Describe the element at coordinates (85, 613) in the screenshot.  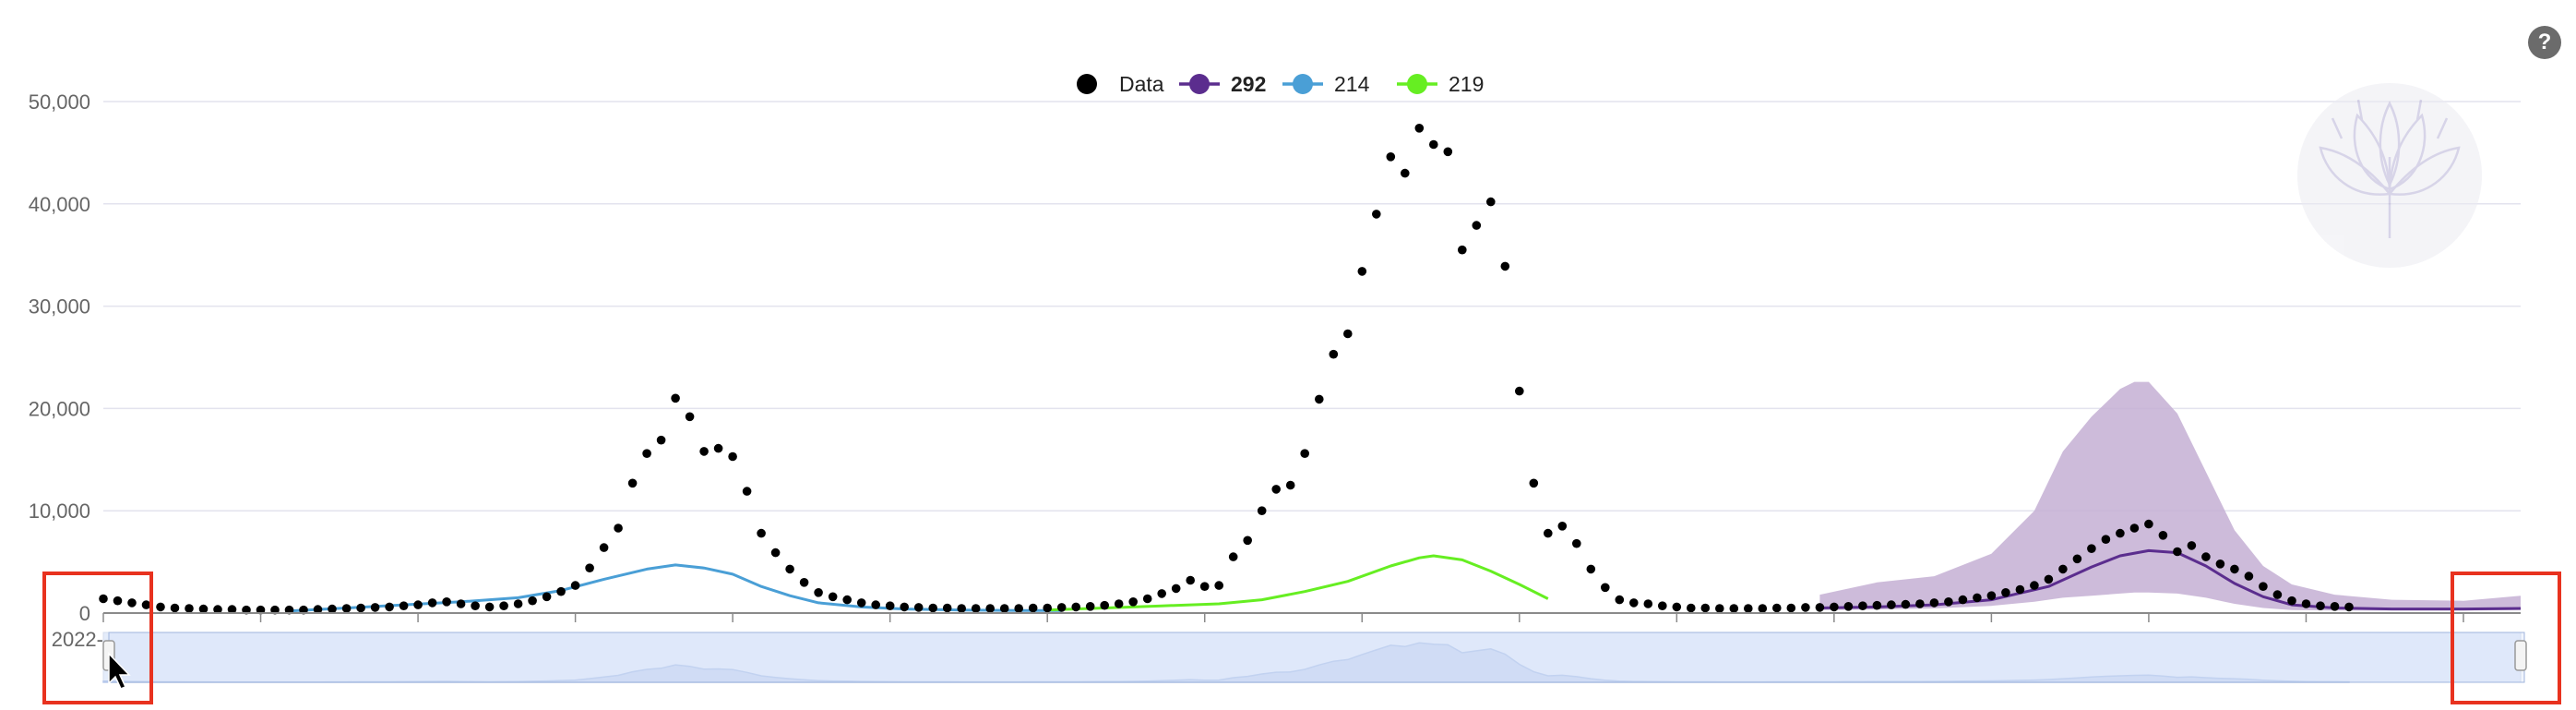
I see `y-tick-label: 0` at that location.